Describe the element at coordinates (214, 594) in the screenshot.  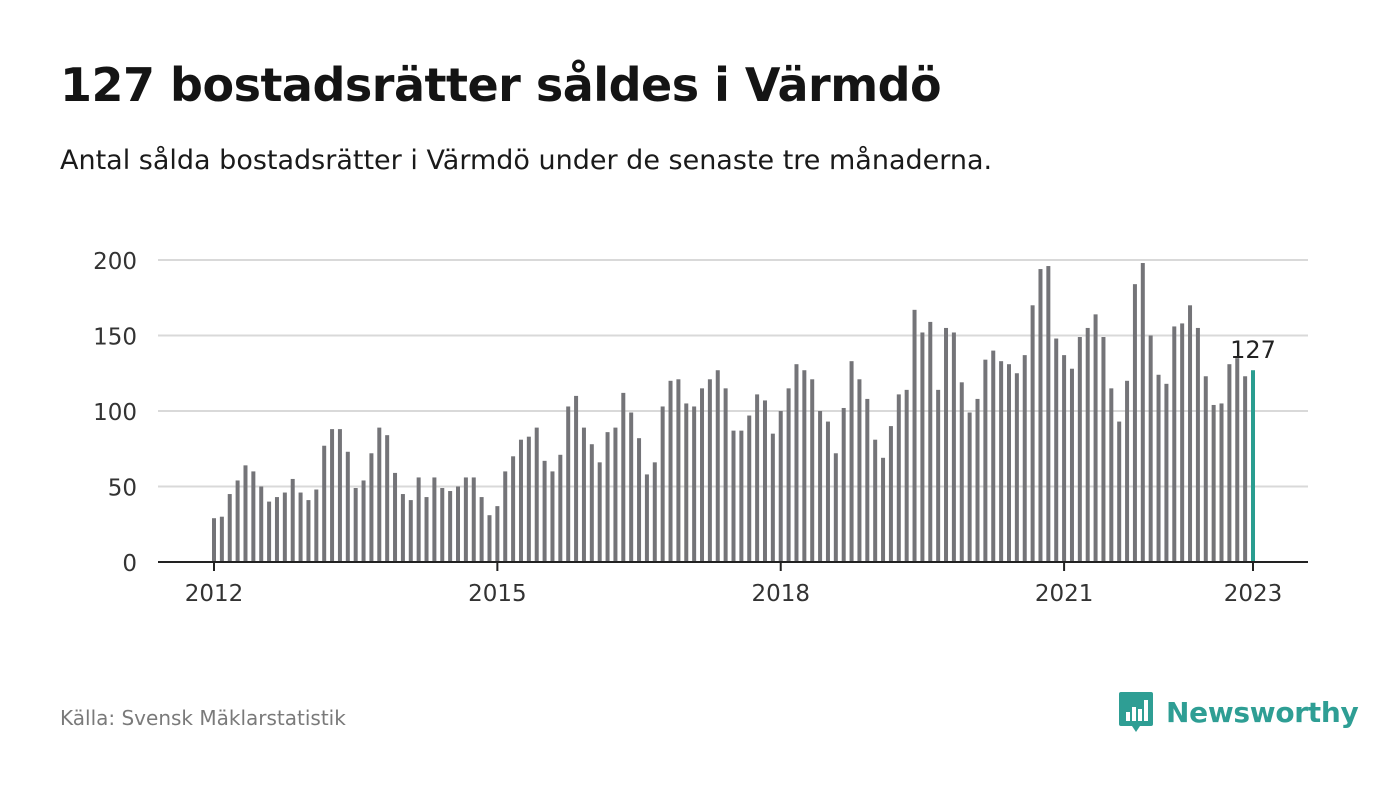
I see `x-tick-label: 2012` at that location.